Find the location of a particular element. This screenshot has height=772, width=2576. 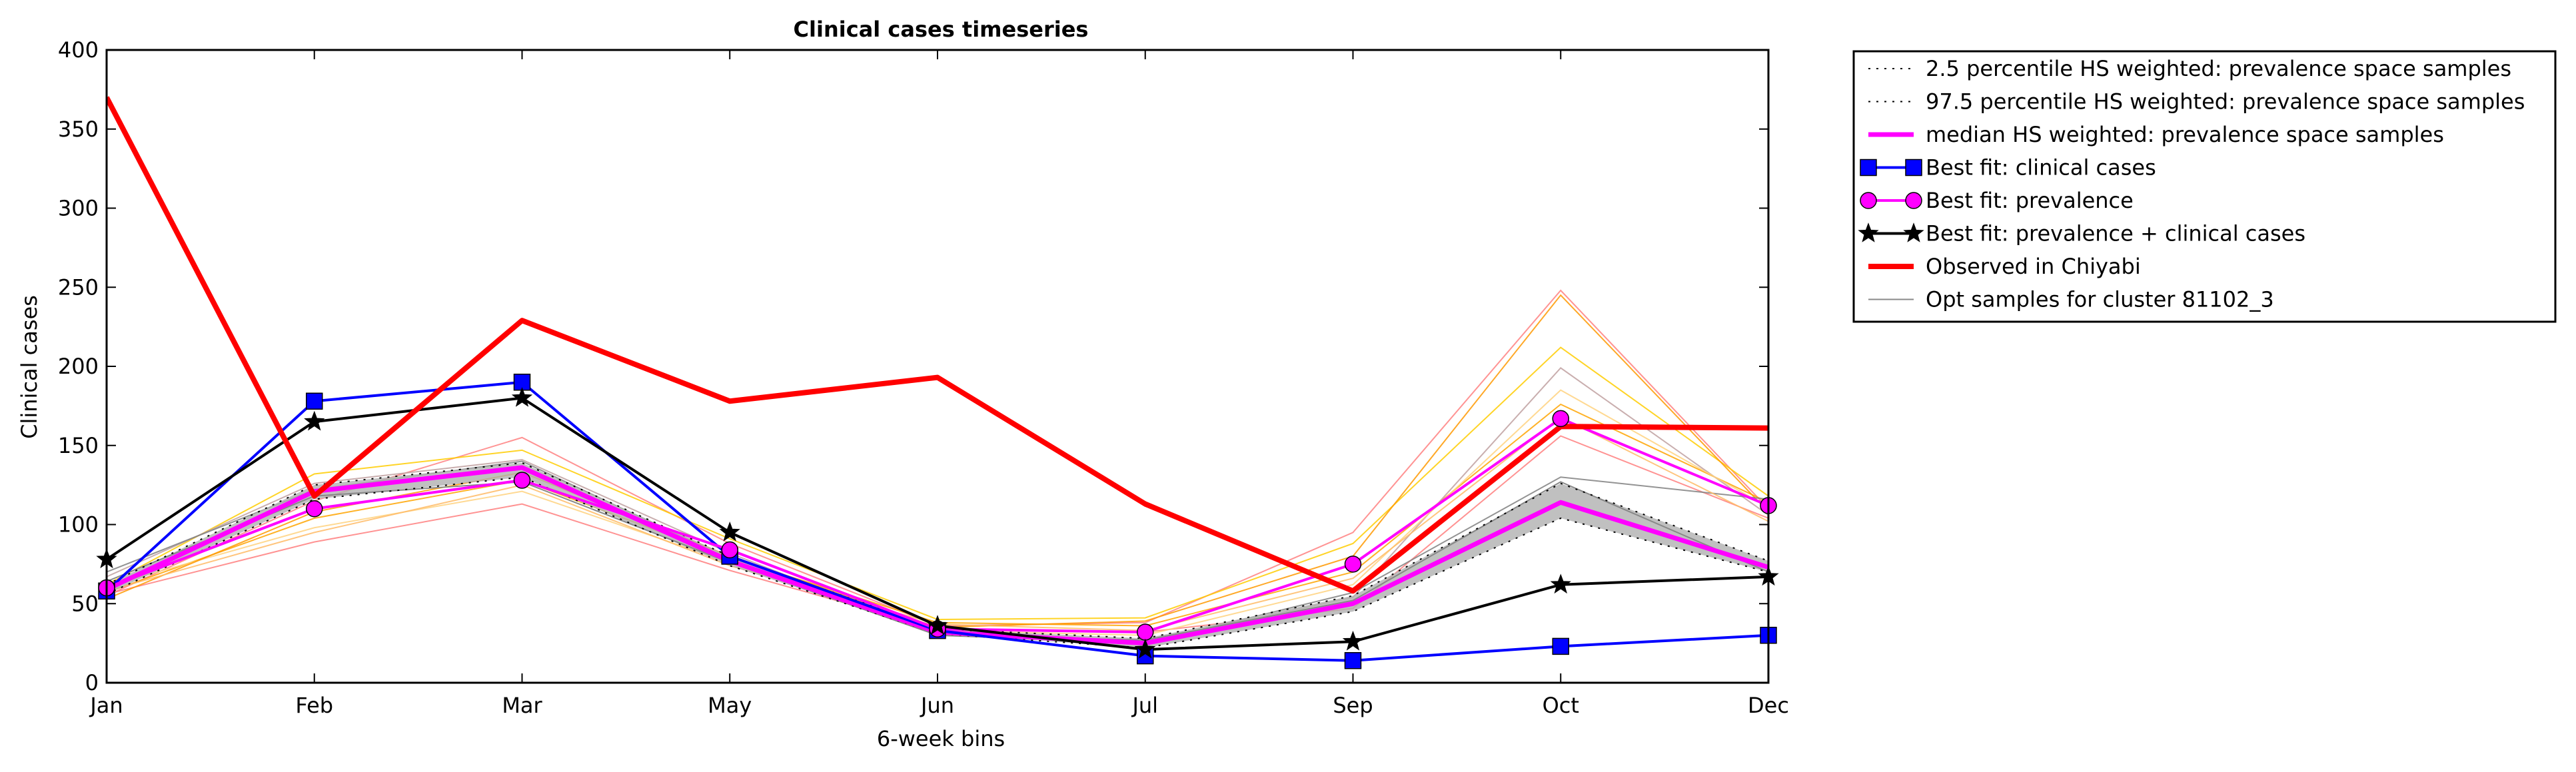

y-tick-label: 50 is located at coordinates (85, 603).